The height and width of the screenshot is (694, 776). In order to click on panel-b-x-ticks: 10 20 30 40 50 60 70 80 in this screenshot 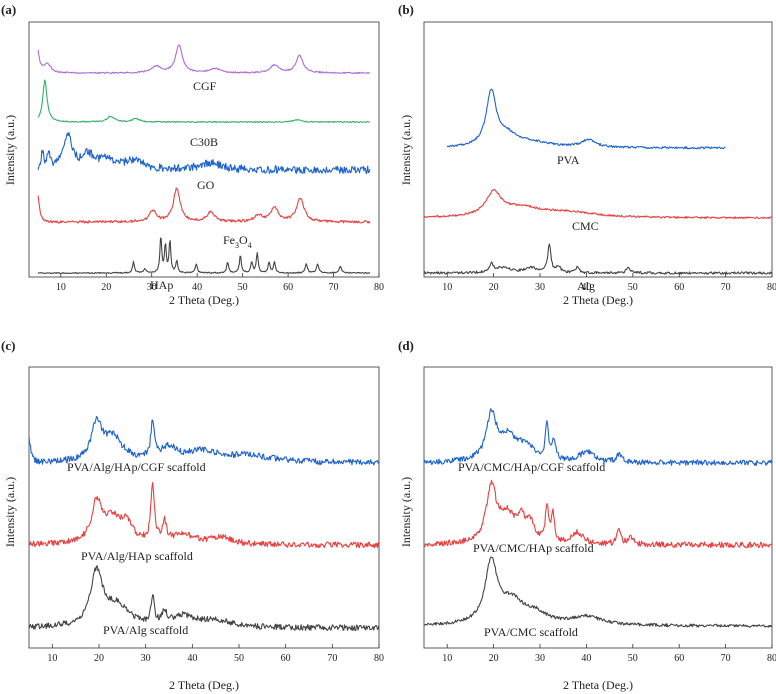, I will do `click(609, 283)`.